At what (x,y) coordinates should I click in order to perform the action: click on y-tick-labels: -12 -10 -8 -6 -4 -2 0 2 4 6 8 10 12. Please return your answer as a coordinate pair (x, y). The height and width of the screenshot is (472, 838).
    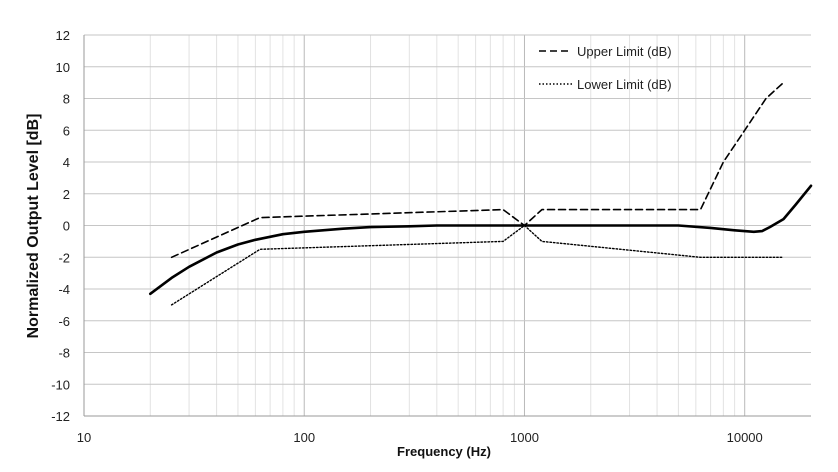
    Looking at the image, I should click on (60, 226).